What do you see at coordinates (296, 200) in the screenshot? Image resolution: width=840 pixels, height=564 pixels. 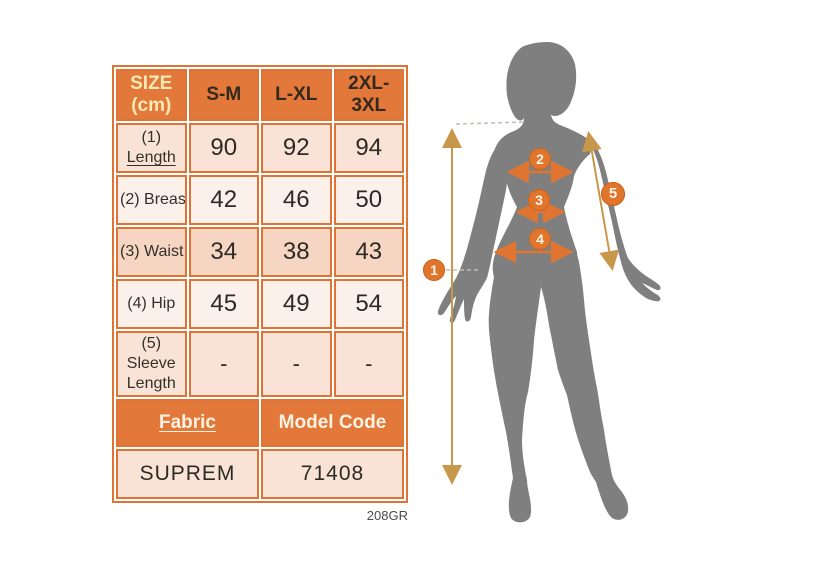 I see `cell-value: 46` at bounding box center [296, 200].